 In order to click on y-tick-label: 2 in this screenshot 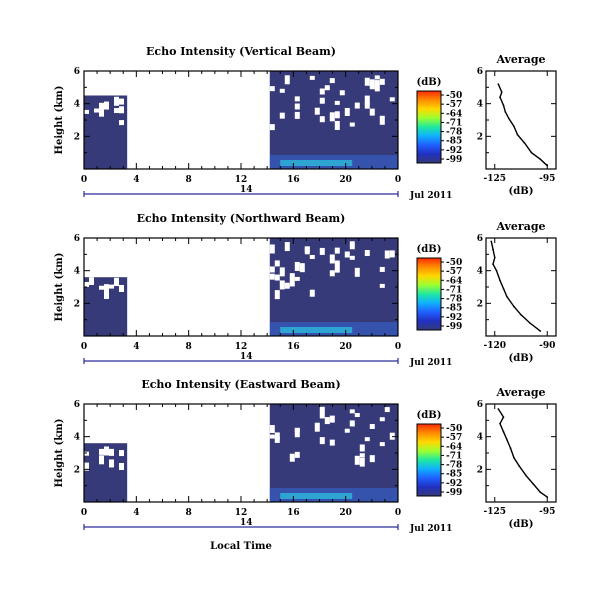, I will do `click(77, 137)`.